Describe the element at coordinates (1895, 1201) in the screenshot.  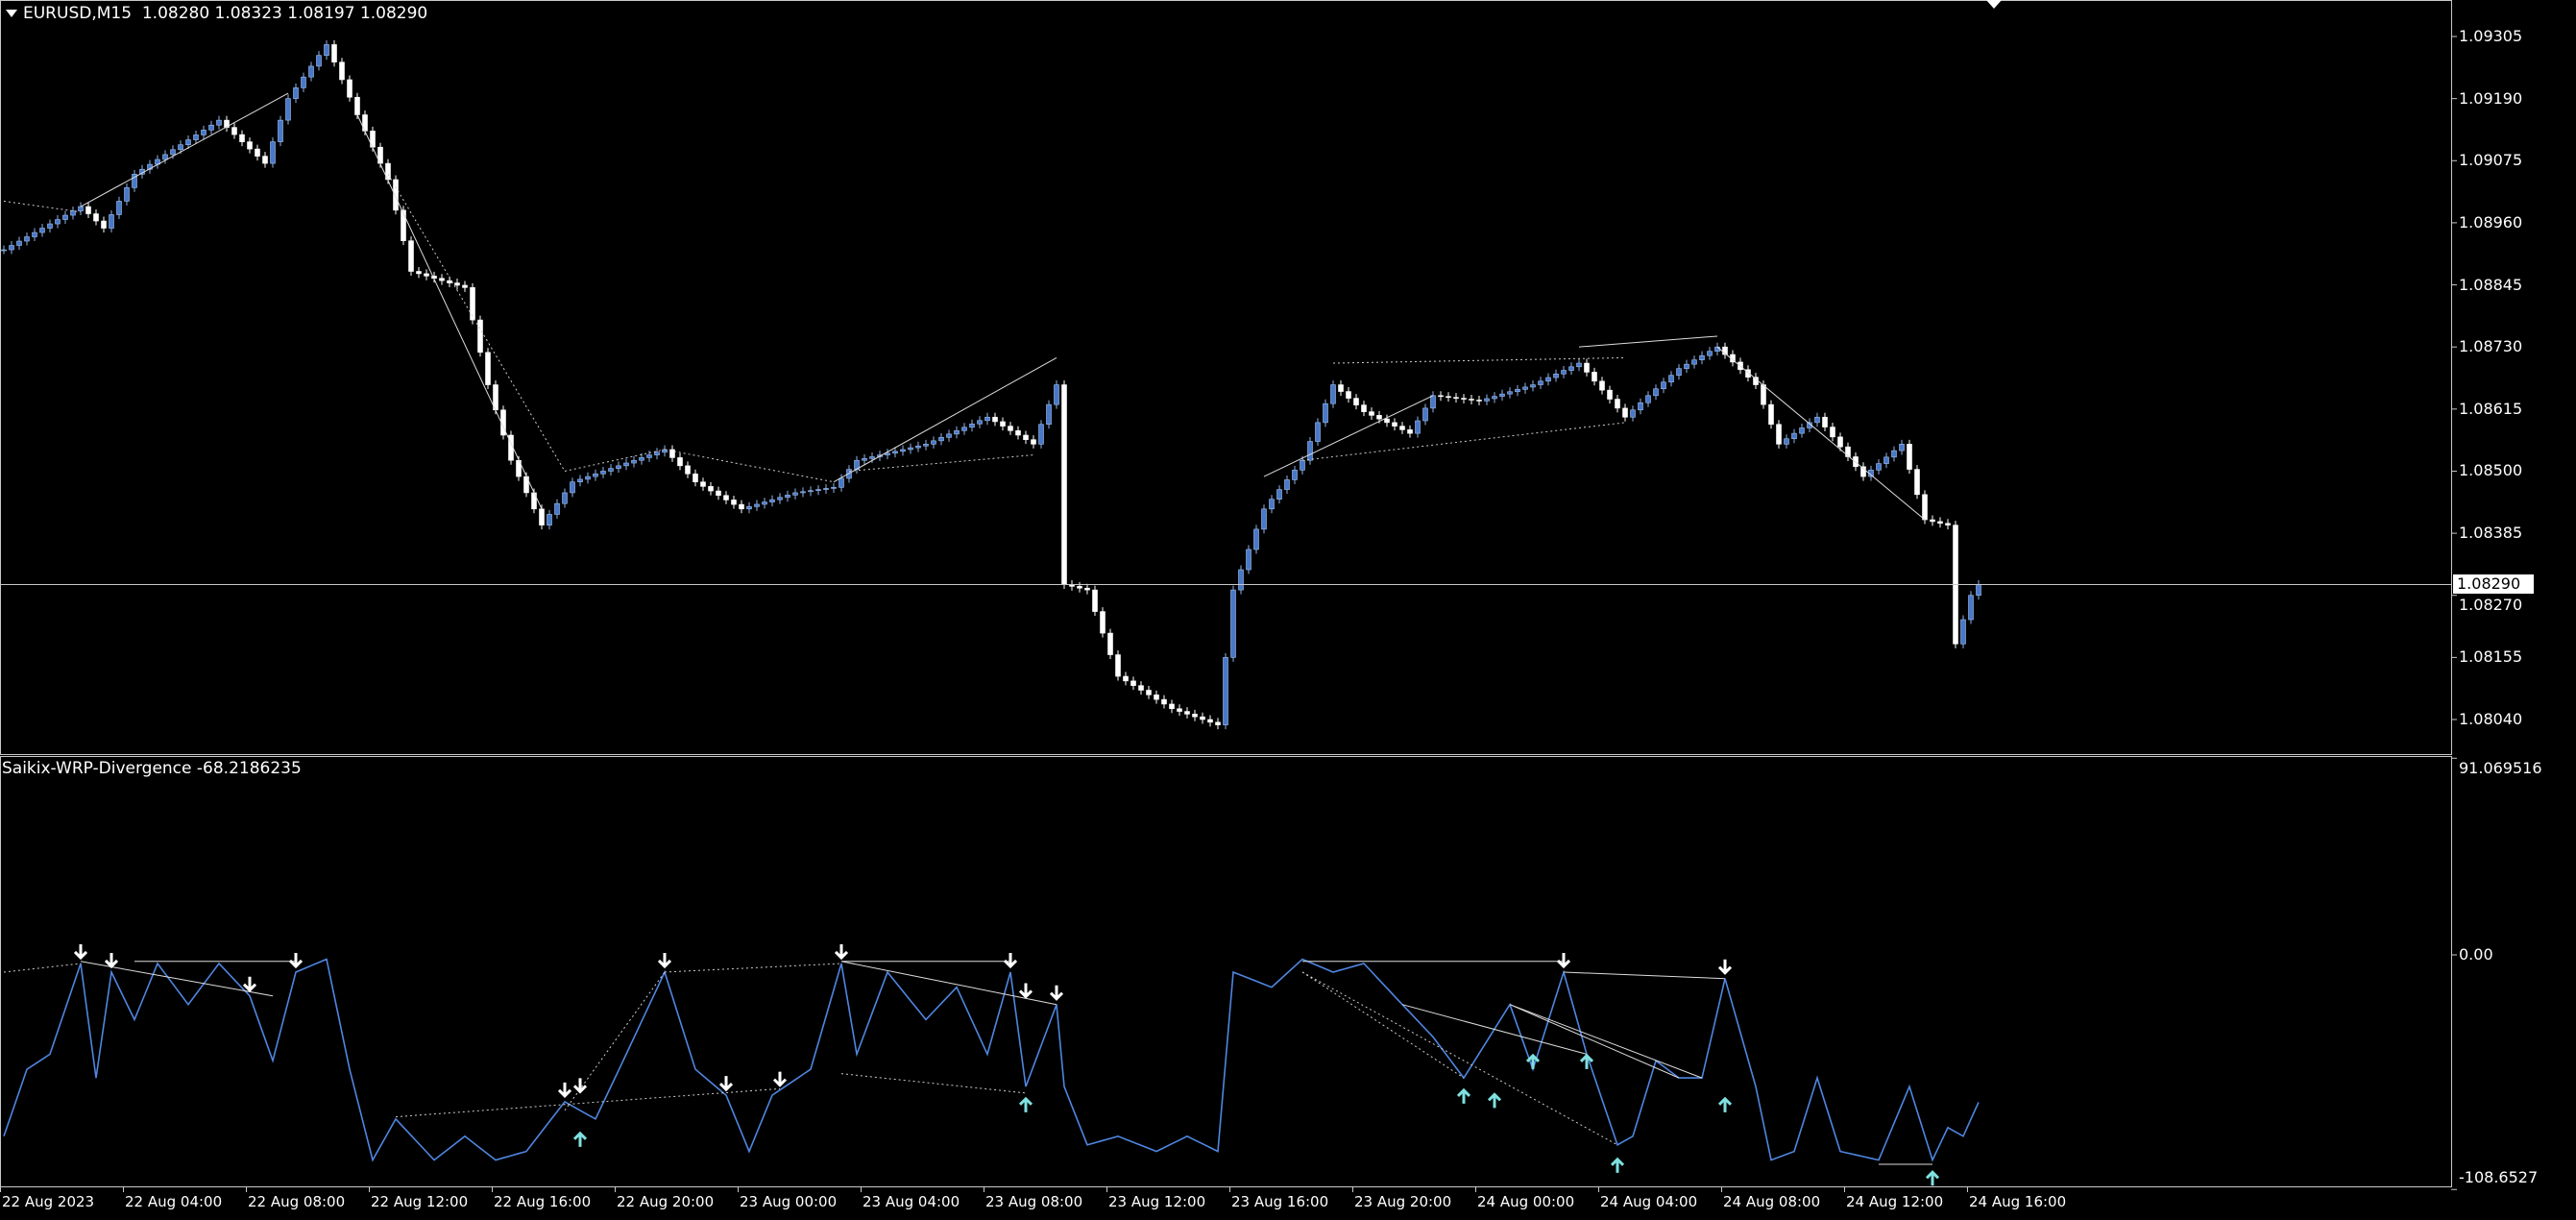
I see `time-axis-label: 24 Aug 12:00` at that location.